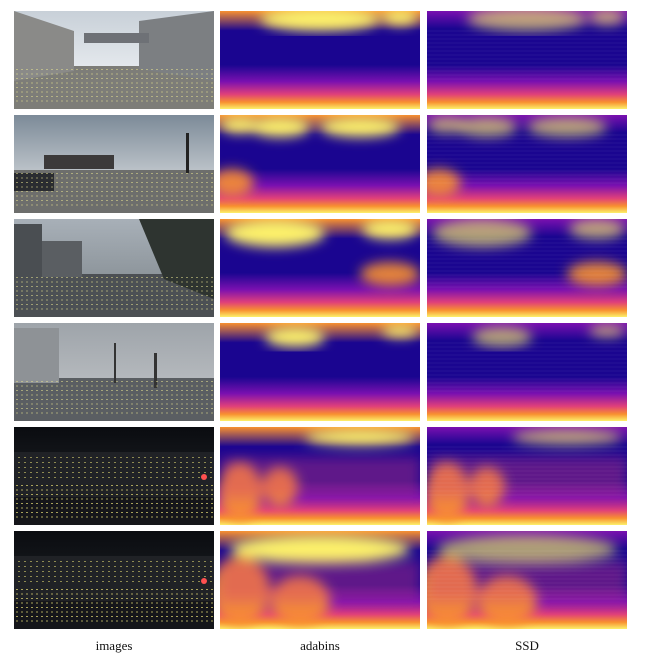 The image size is (649, 661). What do you see at coordinates (114, 645) in the screenshot?
I see `column-label-images: images` at bounding box center [114, 645].